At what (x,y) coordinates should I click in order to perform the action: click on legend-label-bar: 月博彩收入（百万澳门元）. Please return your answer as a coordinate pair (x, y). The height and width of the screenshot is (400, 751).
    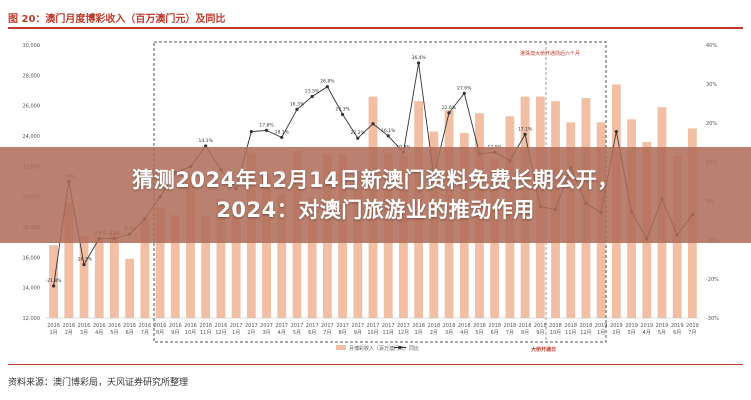
    Looking at the image, I should click on (379, 348).